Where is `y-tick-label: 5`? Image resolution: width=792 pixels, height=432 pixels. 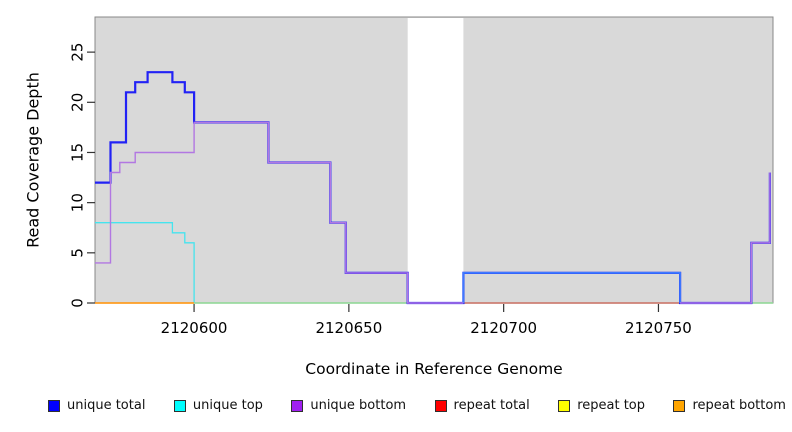 y-tick-label: 5 is located at coordinates (78, 253).